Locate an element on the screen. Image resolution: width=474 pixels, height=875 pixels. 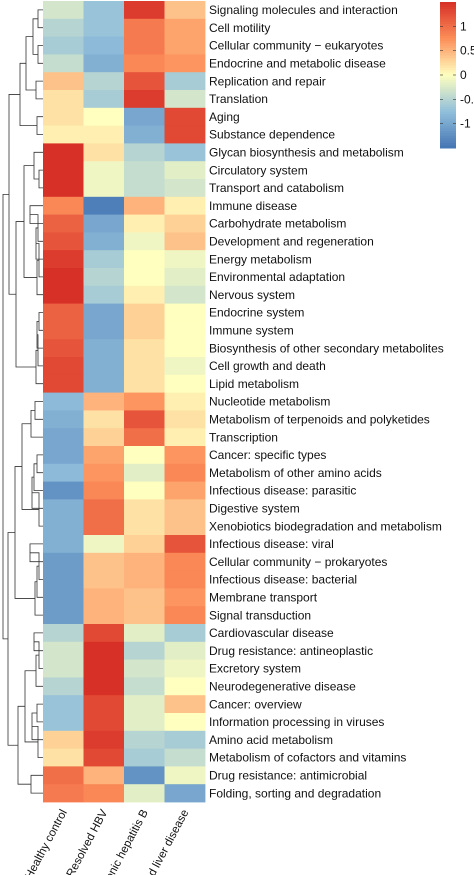
row-label: Metabolism of other amino acids is located at coordinates (295, 473).